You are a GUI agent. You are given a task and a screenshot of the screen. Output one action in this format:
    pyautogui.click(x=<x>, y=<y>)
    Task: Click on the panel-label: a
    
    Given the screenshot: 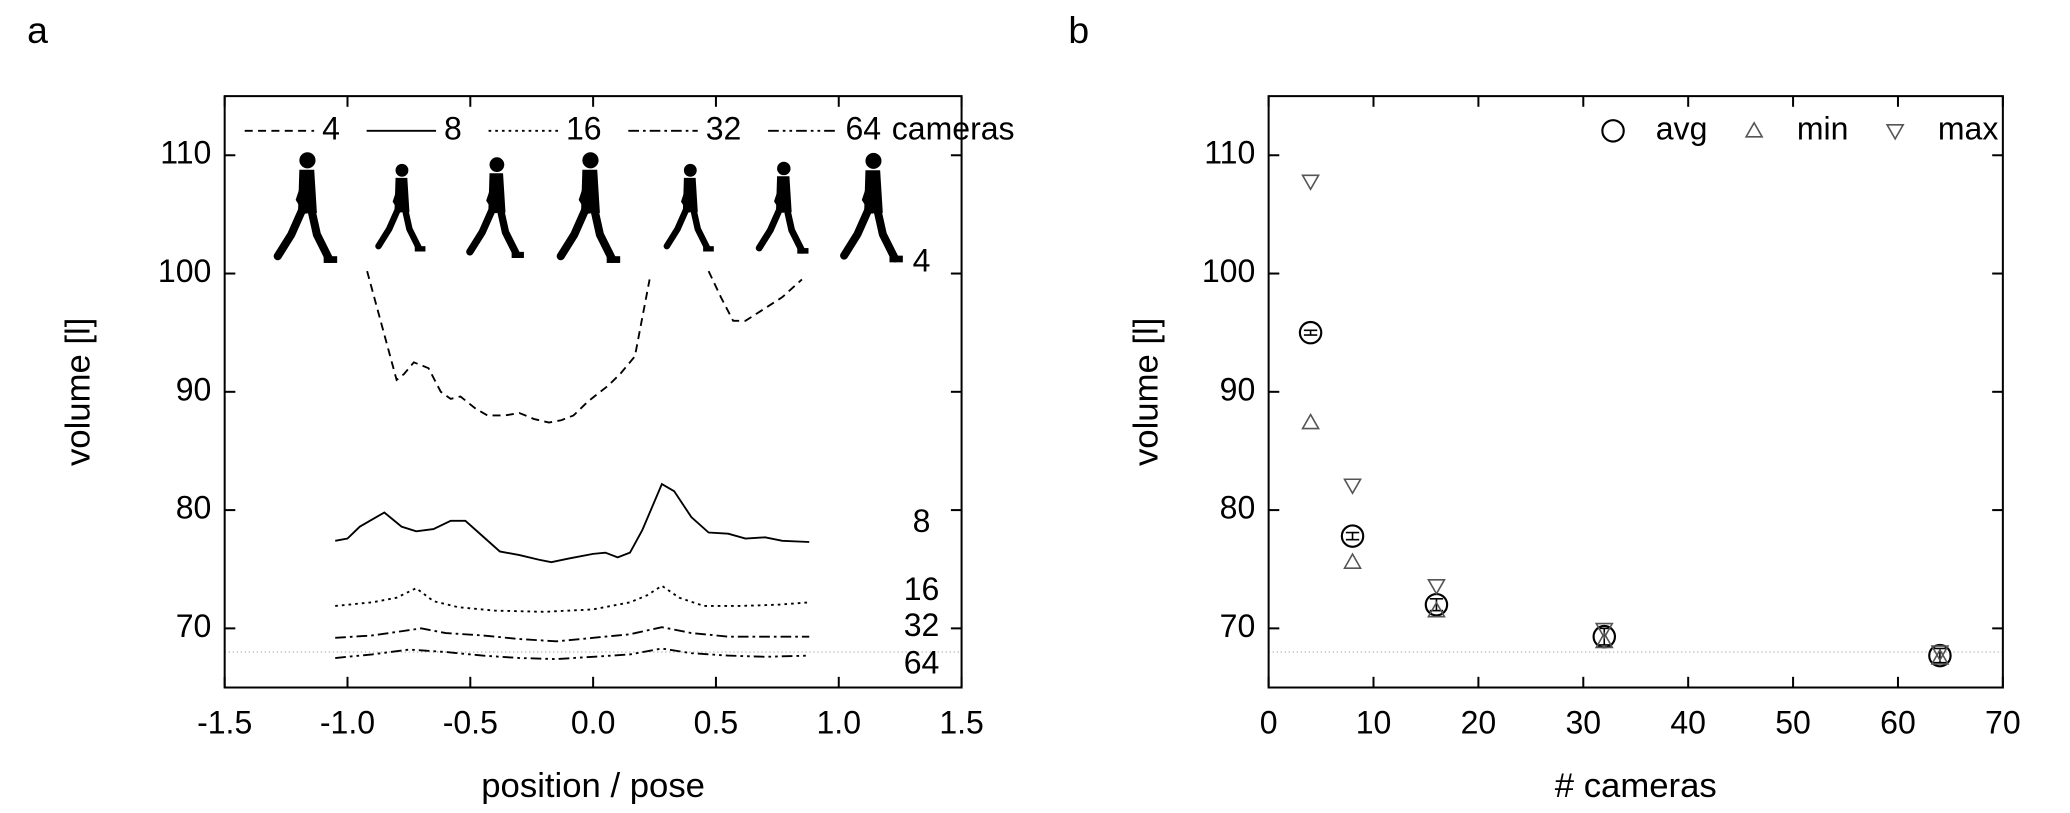 What is the action you would take?
    pyautogui.click(x=37, y=30)
    